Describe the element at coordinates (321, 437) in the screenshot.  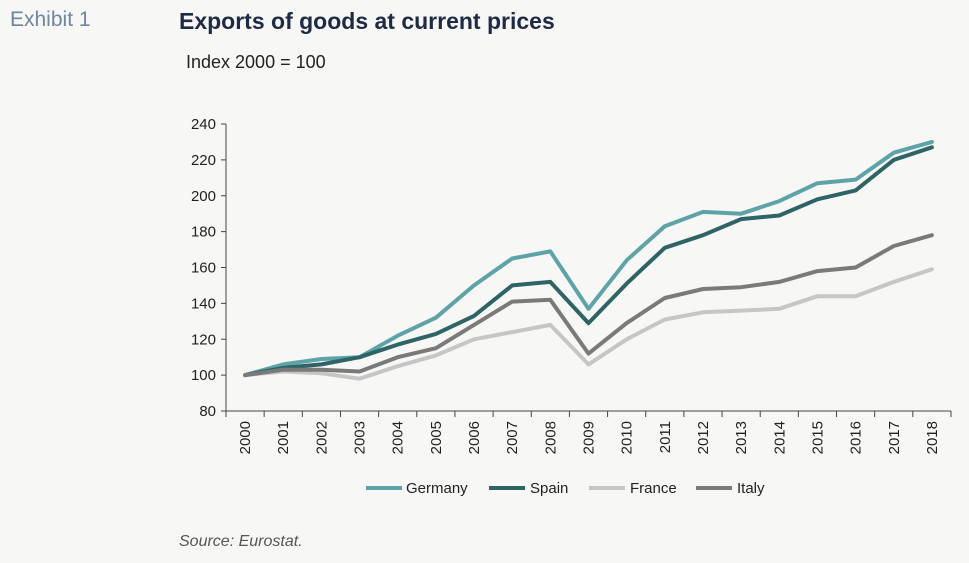
I see `x-tick-label: 2002` at that location.